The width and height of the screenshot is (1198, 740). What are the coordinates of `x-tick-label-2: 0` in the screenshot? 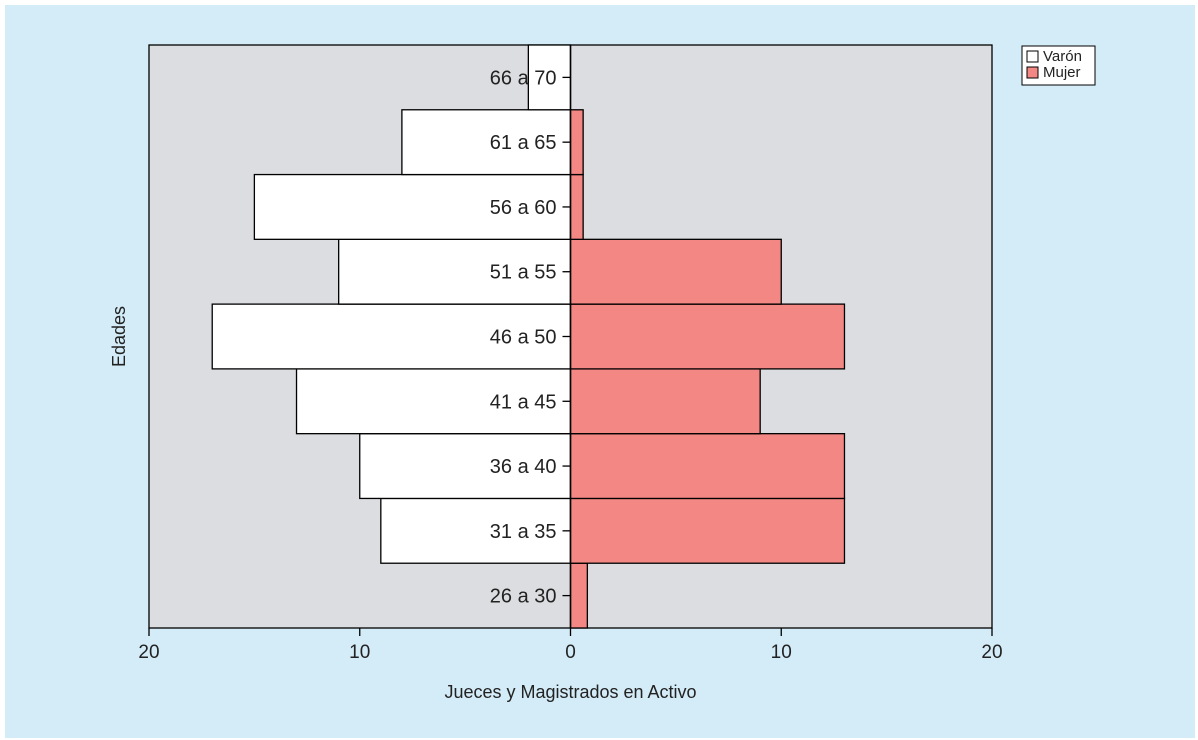 It's located at (570, 652).